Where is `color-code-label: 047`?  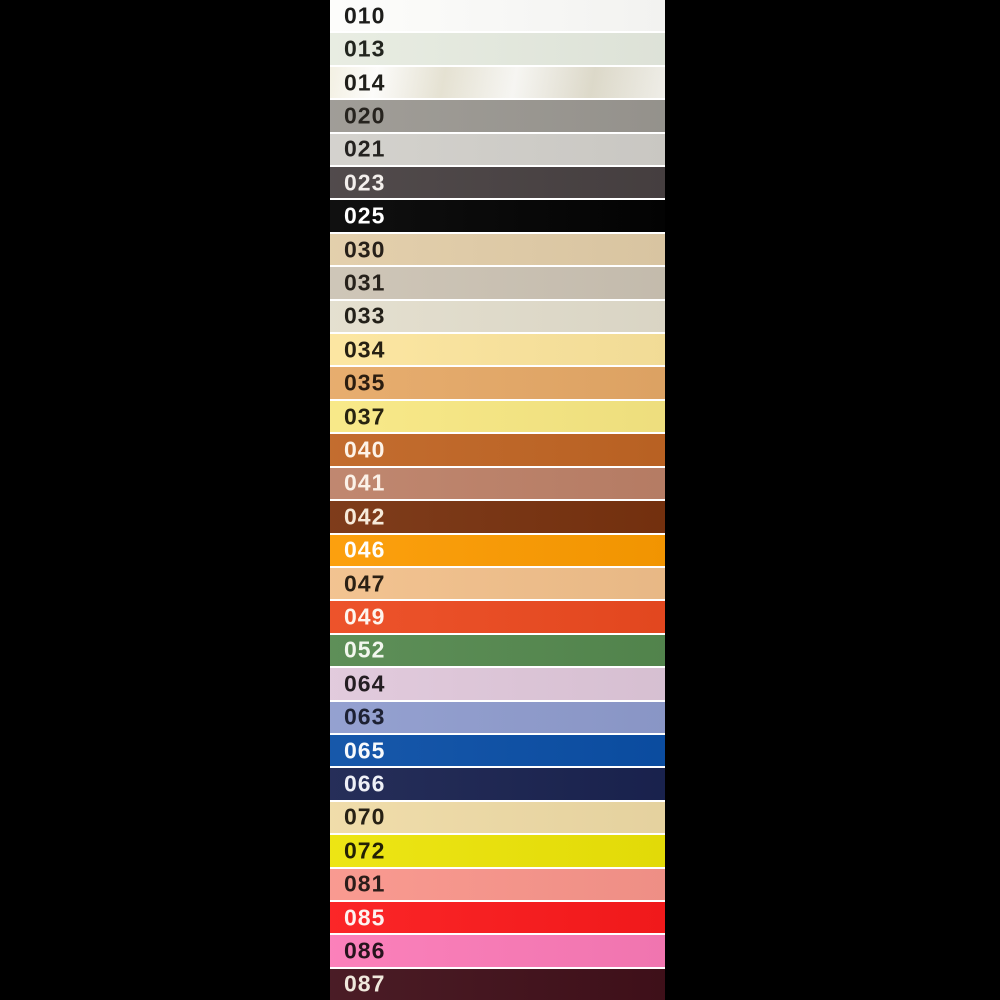 color-code-label: 047 is located at coordinates (365, 583).